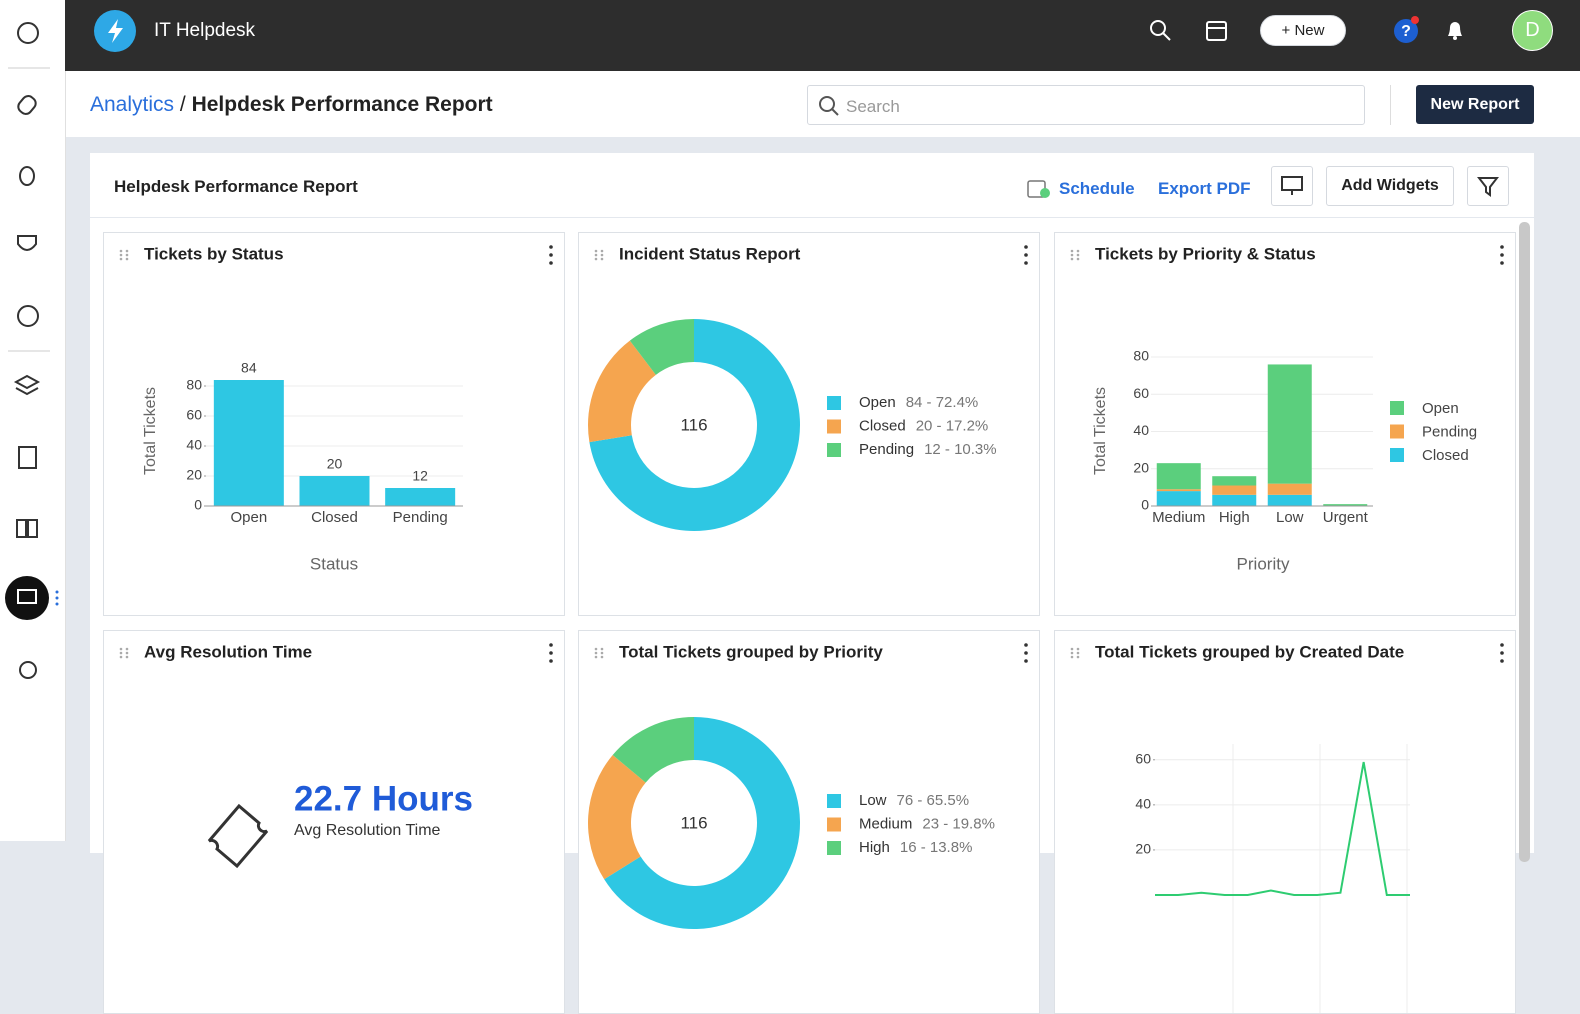  I want to click on widget-title: Total Tickets grouped by Created Date, so click(1249, 651).